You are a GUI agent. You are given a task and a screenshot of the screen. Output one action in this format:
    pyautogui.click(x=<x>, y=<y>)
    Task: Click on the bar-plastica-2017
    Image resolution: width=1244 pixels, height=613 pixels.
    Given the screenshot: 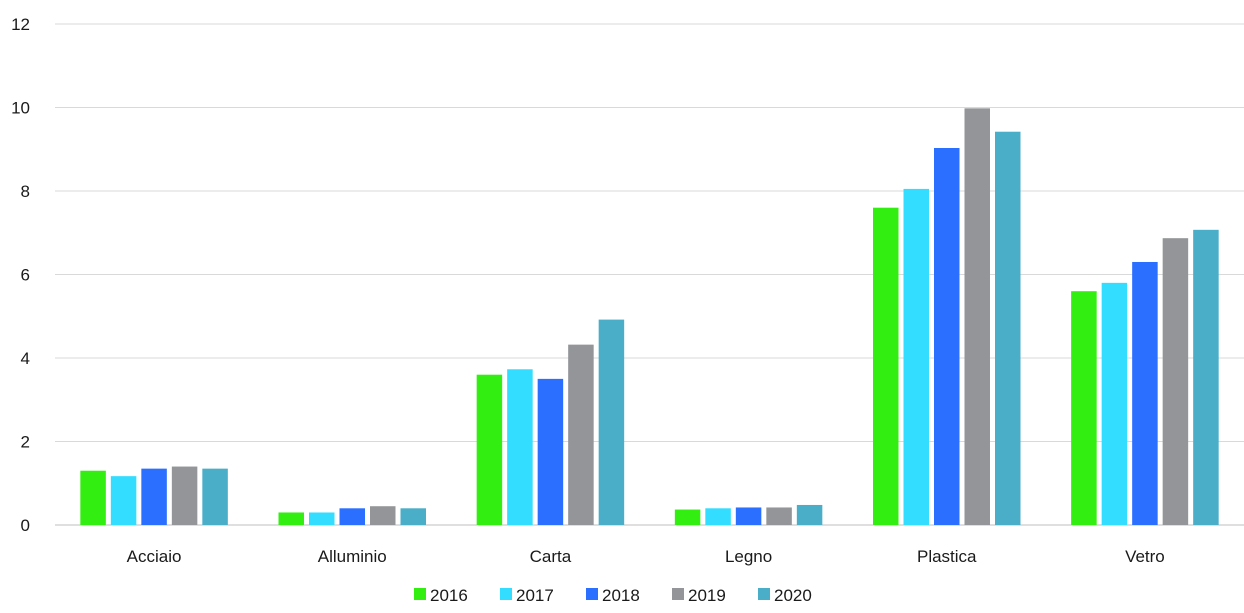 What is the action you would take?
    pyautogui.click(x=916, y=356)
    